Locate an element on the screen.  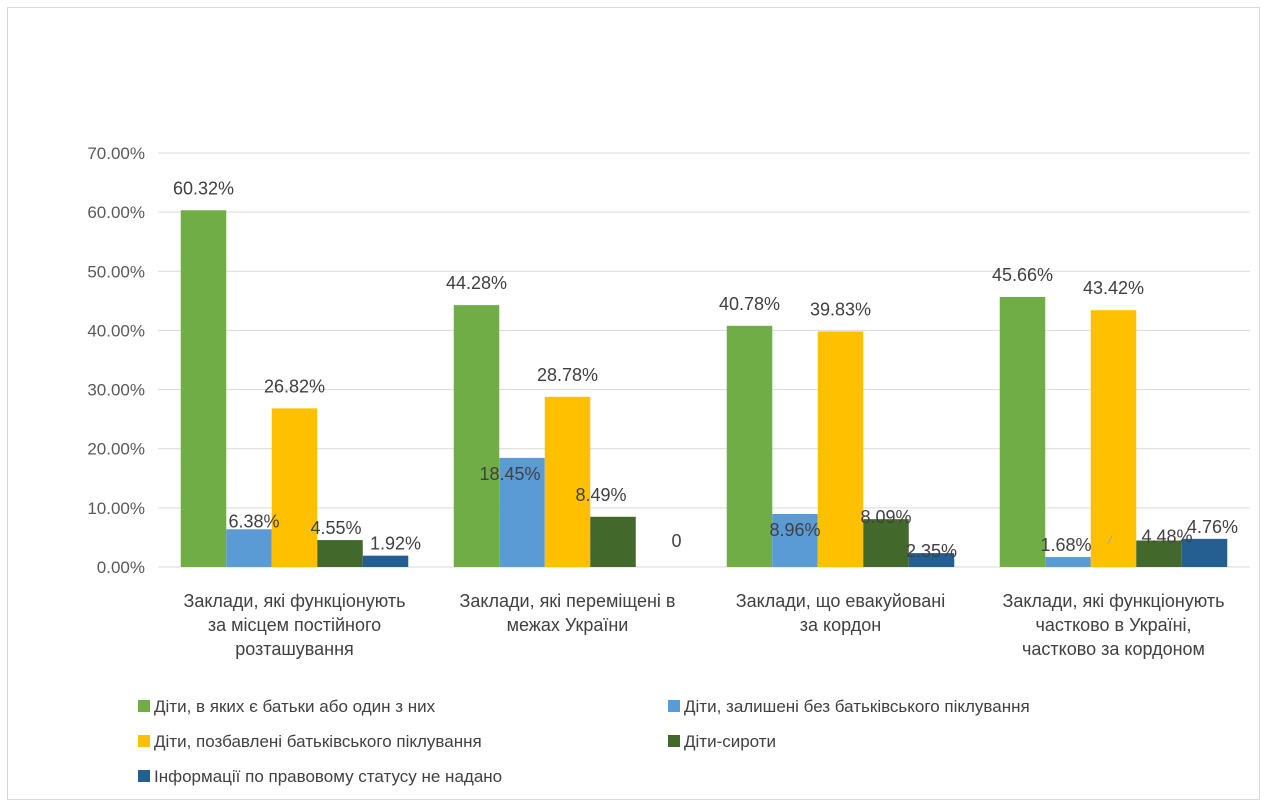
data-label: 2.35% is located at coordinates (931, 551).